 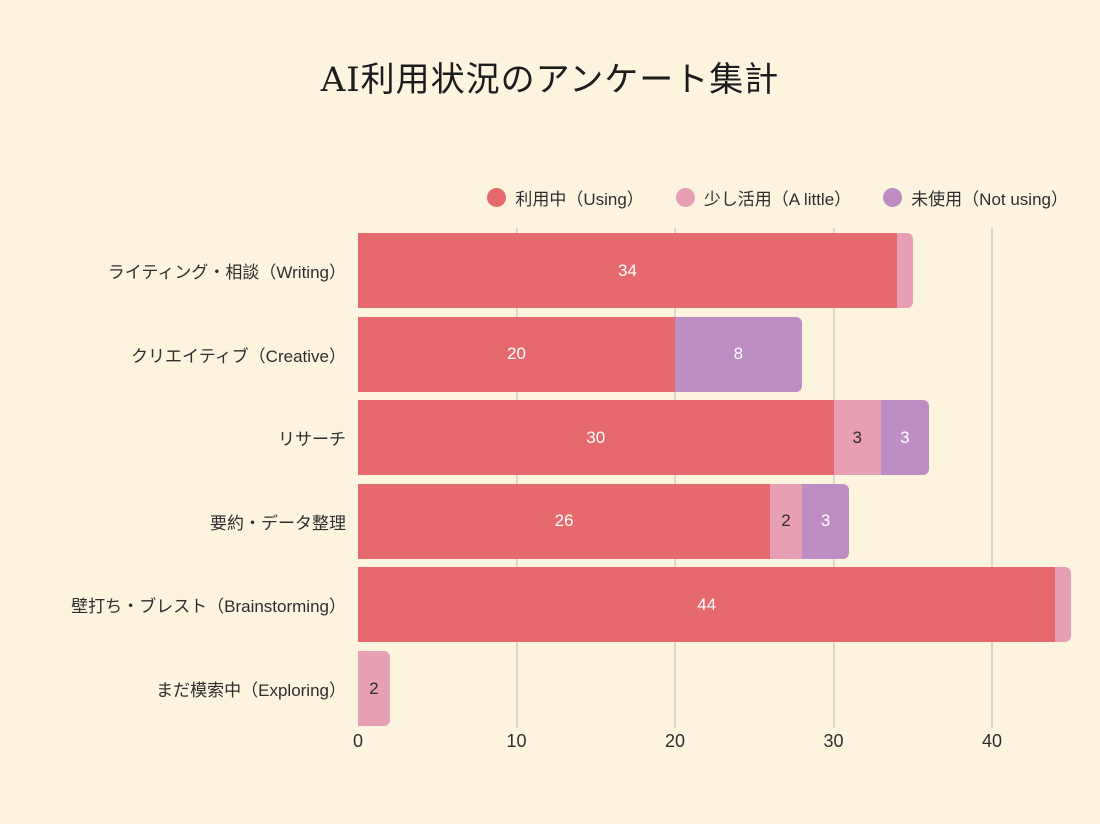 I want to click on chart-title: AI利用状況のアンケート集計, so click(x=550, y=80).